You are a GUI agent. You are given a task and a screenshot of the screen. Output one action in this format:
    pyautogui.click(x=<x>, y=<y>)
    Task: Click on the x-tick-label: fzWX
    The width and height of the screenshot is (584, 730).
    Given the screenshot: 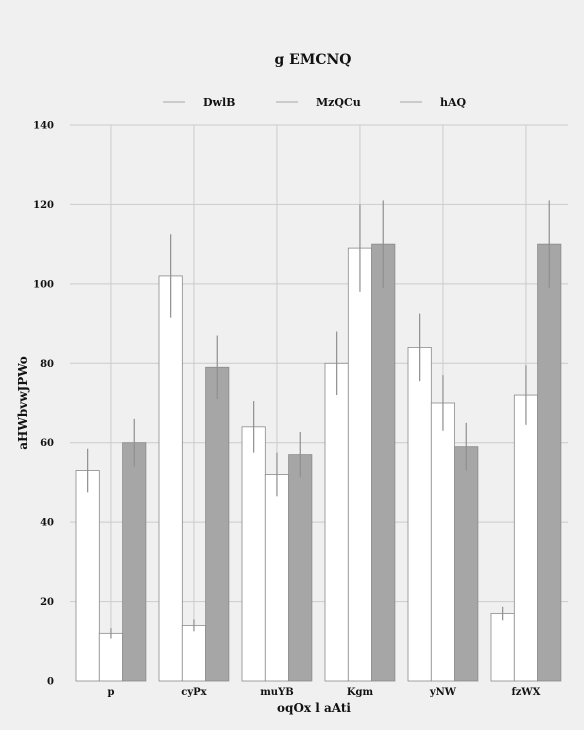 What is the action you would take?
    pyautogui.click(x=525, y=692)
    